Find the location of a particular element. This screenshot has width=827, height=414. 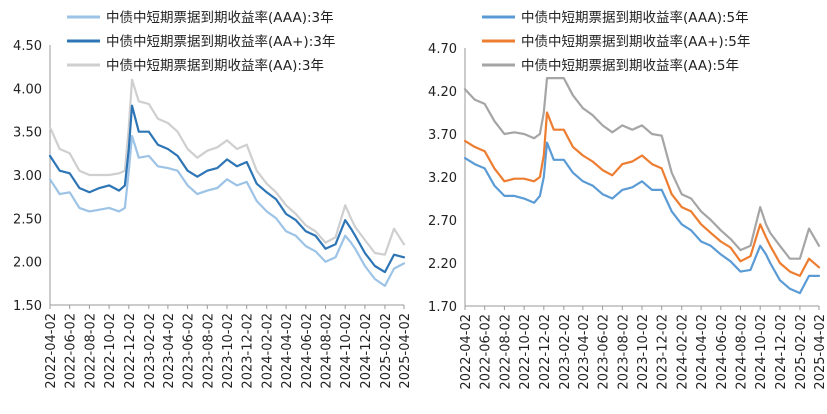

y-tick-label: 4.70 is located at coordinates (442, 49).